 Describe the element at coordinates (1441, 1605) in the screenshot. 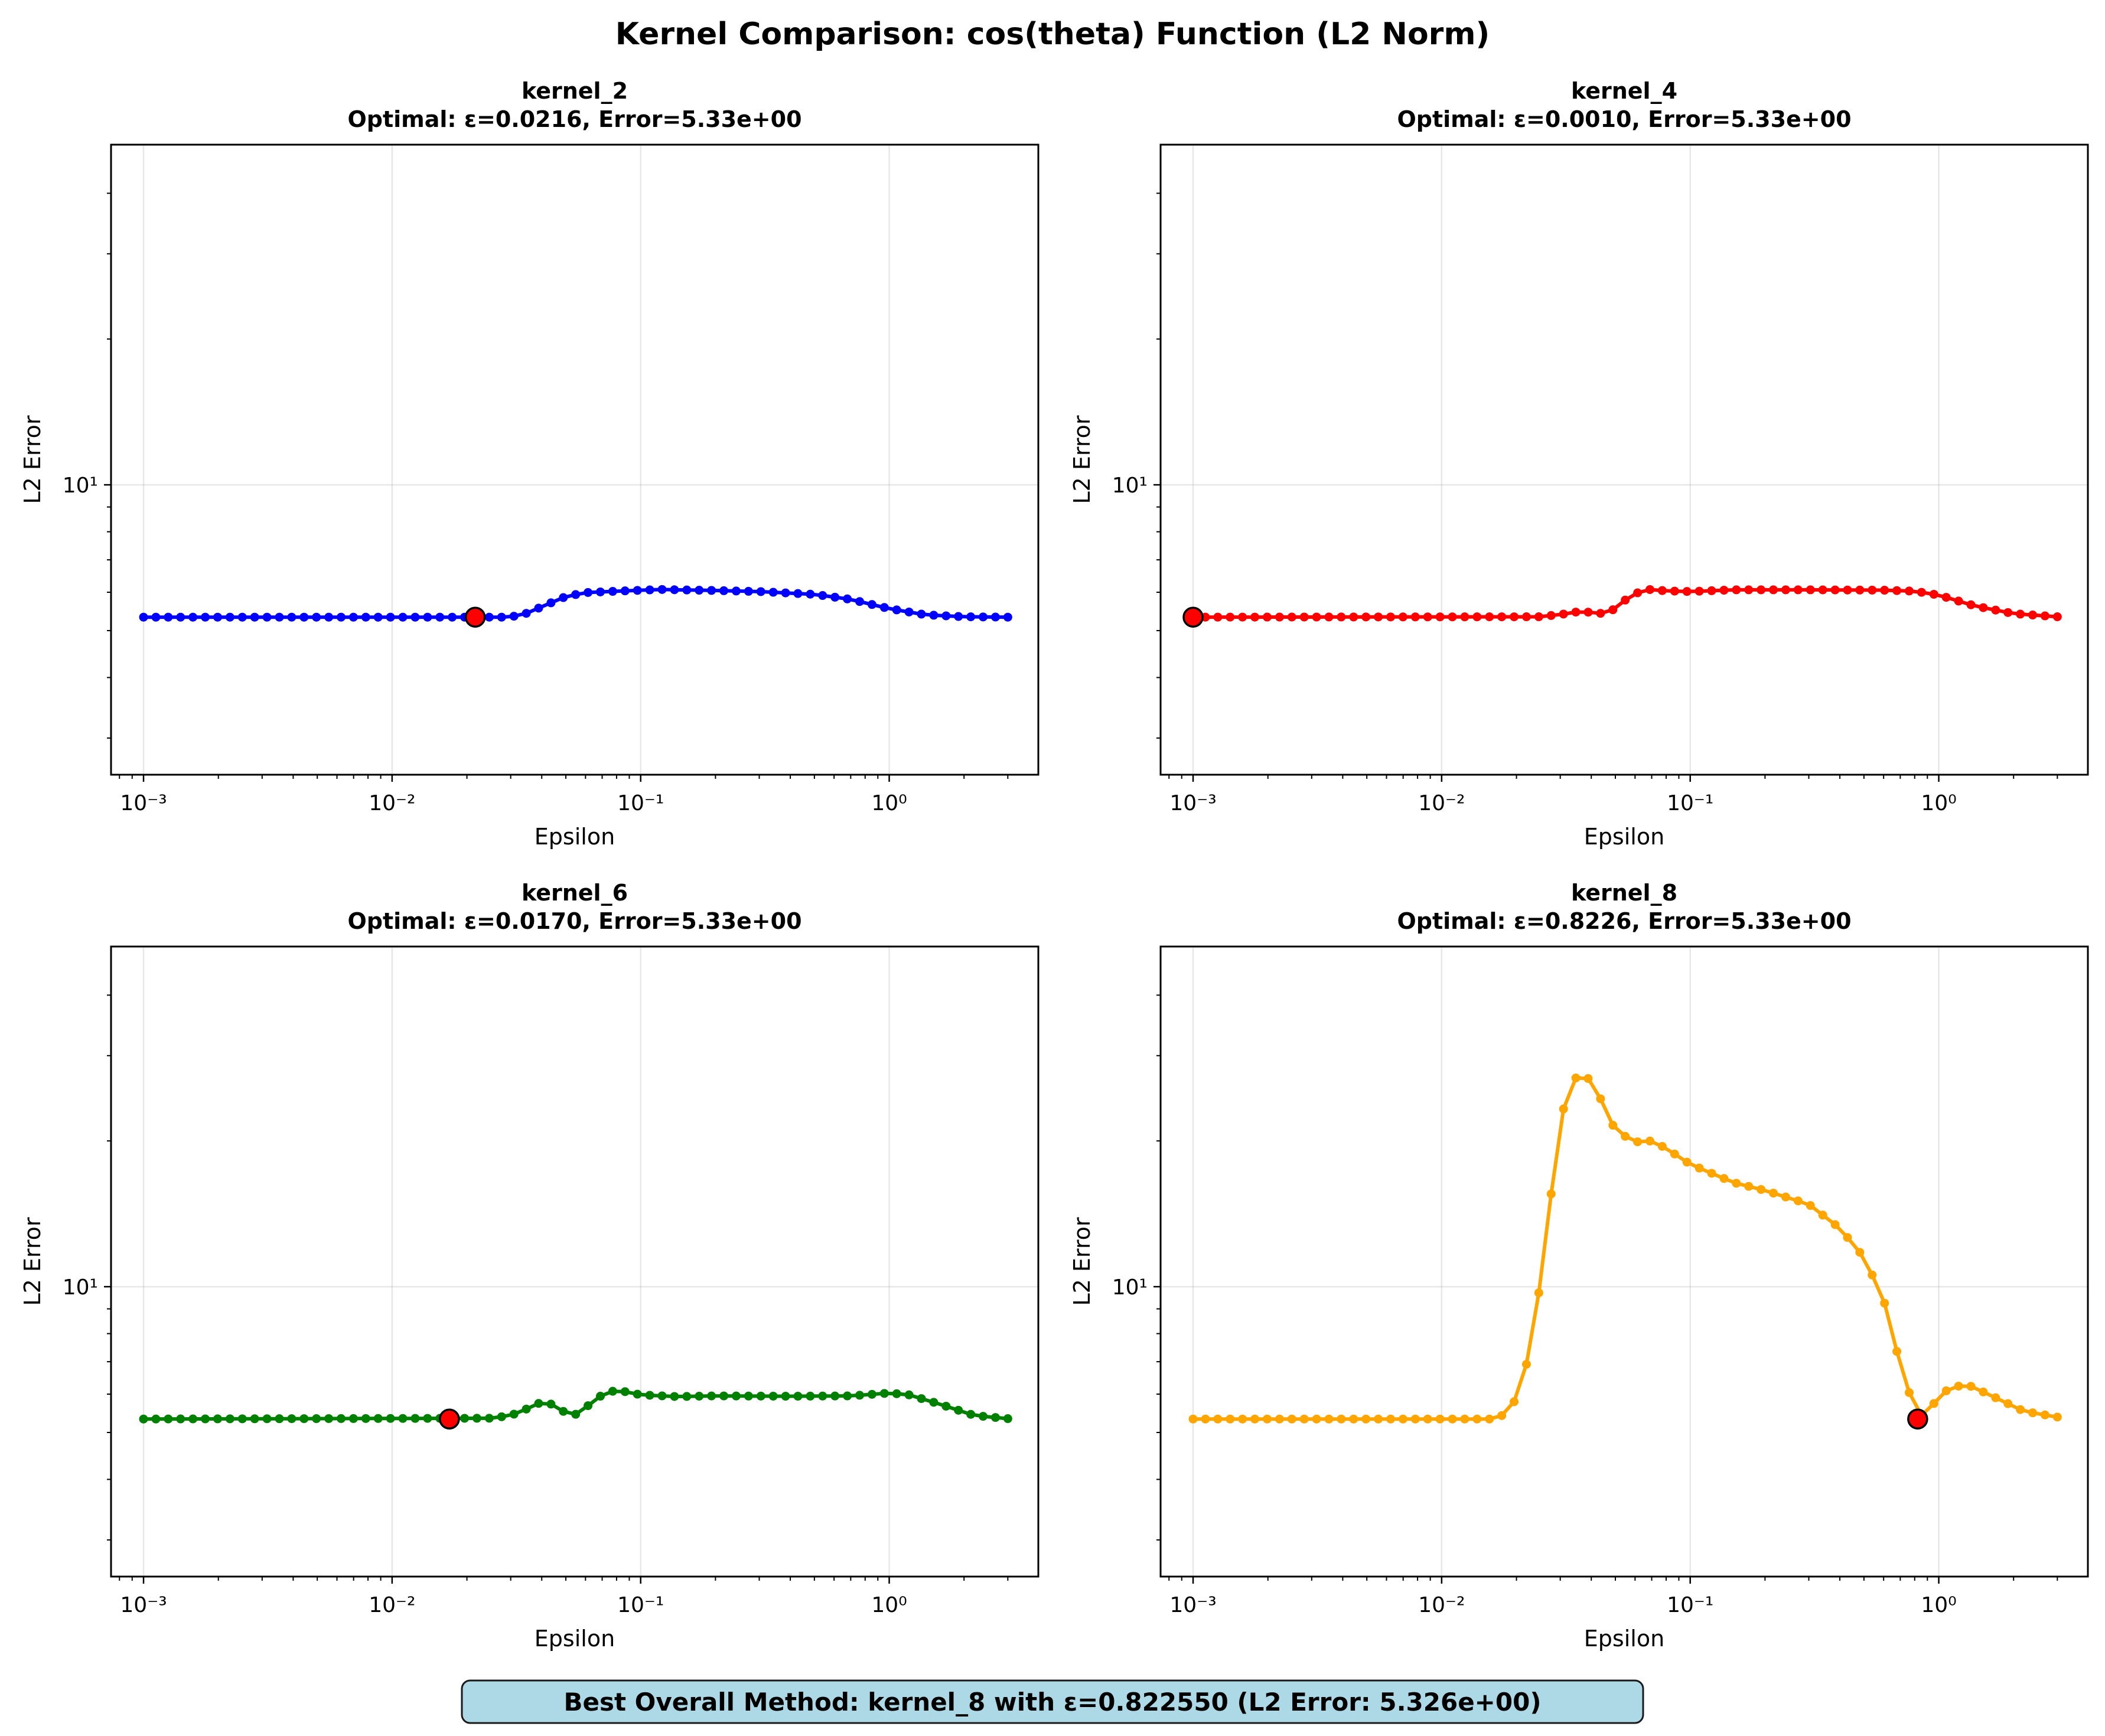

I see `x-tick-label: 10⁻²` at that location.